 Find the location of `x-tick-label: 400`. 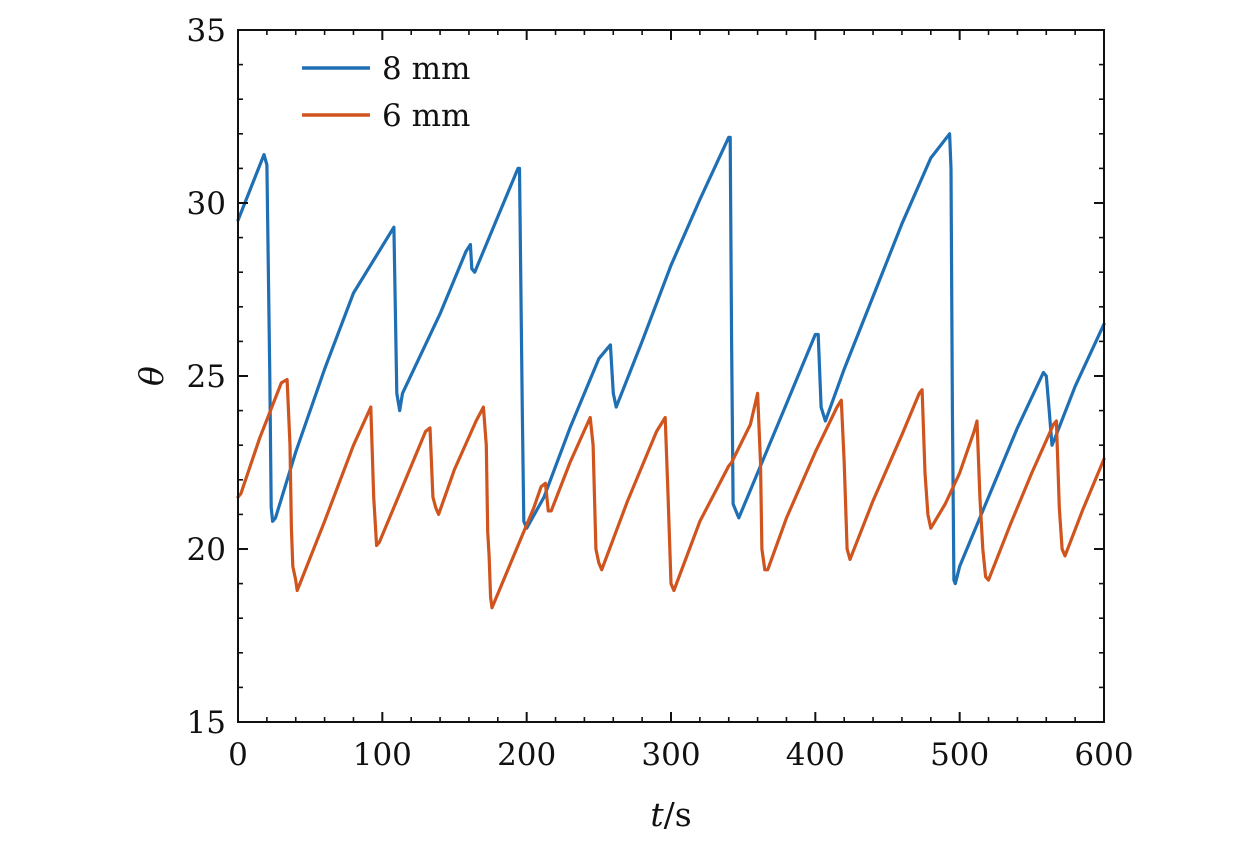

x-tick-label: 400 is located at coordinates (815, 755).